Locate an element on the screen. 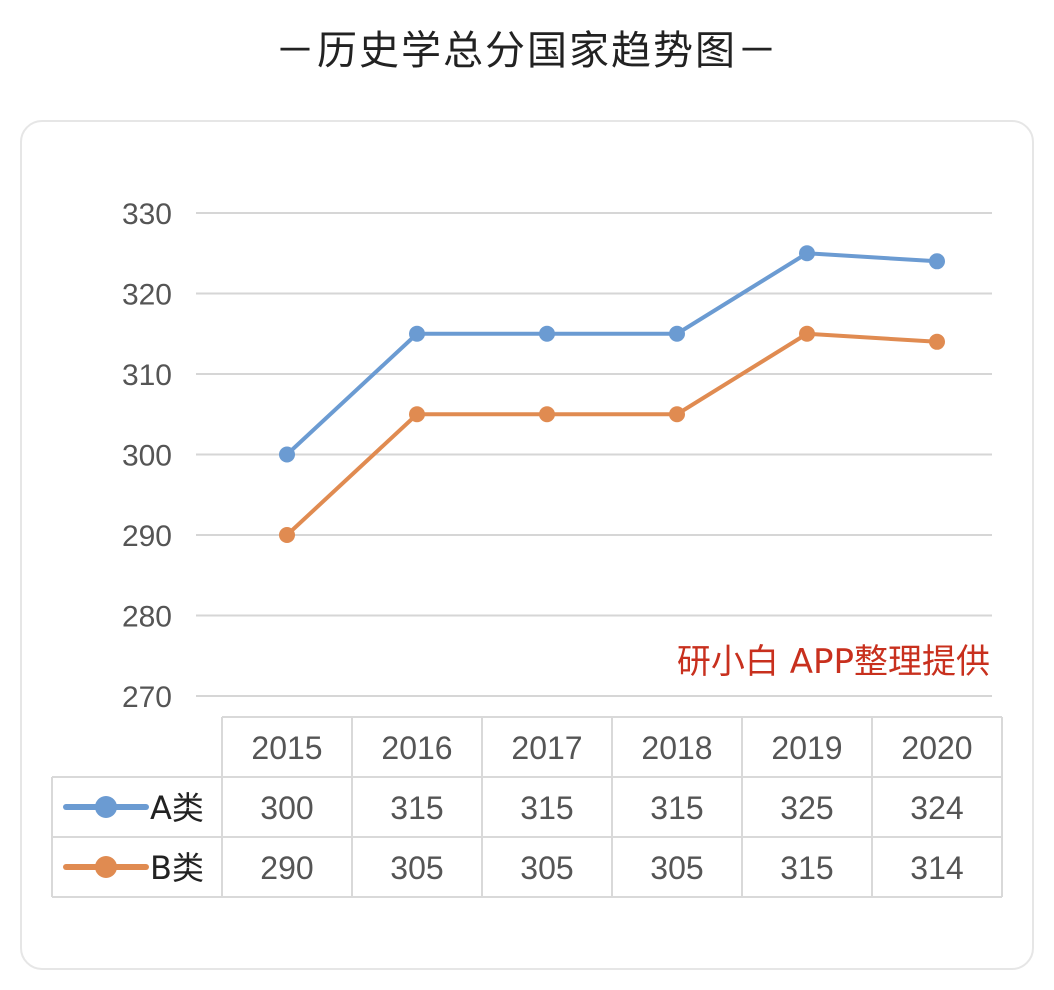 This screenshot has height=990, width=1054. y-tick-label: 320 is located at coordinates (147, 295).